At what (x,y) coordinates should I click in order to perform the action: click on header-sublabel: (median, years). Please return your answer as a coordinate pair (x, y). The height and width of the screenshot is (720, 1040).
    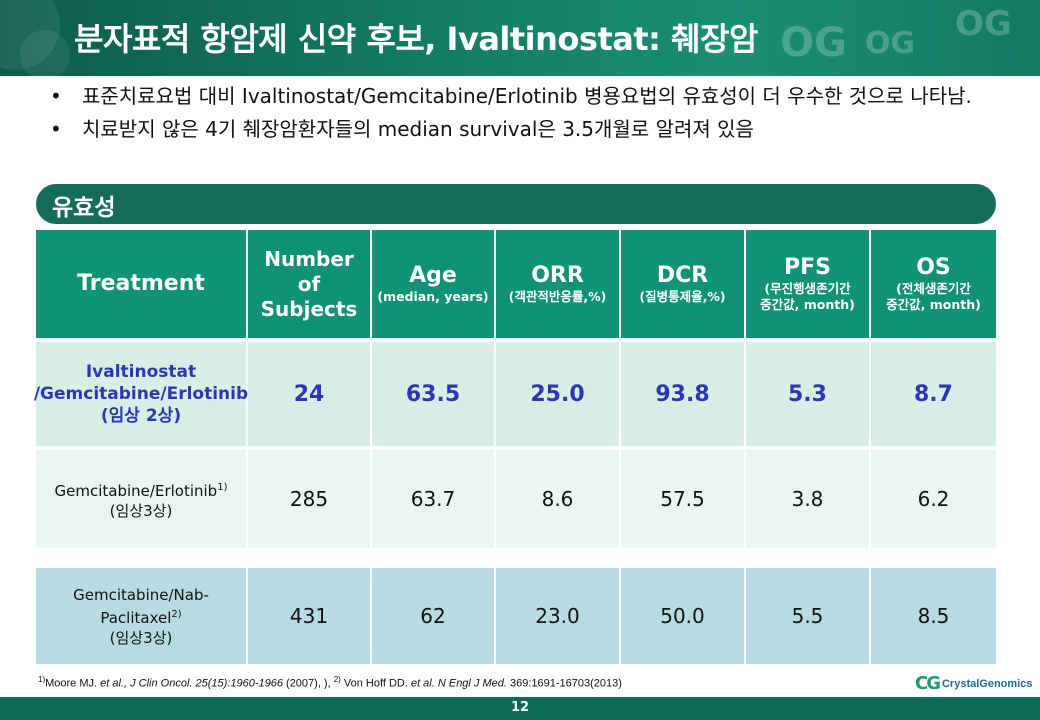
    Looking at the image, I should click on (433, 296).